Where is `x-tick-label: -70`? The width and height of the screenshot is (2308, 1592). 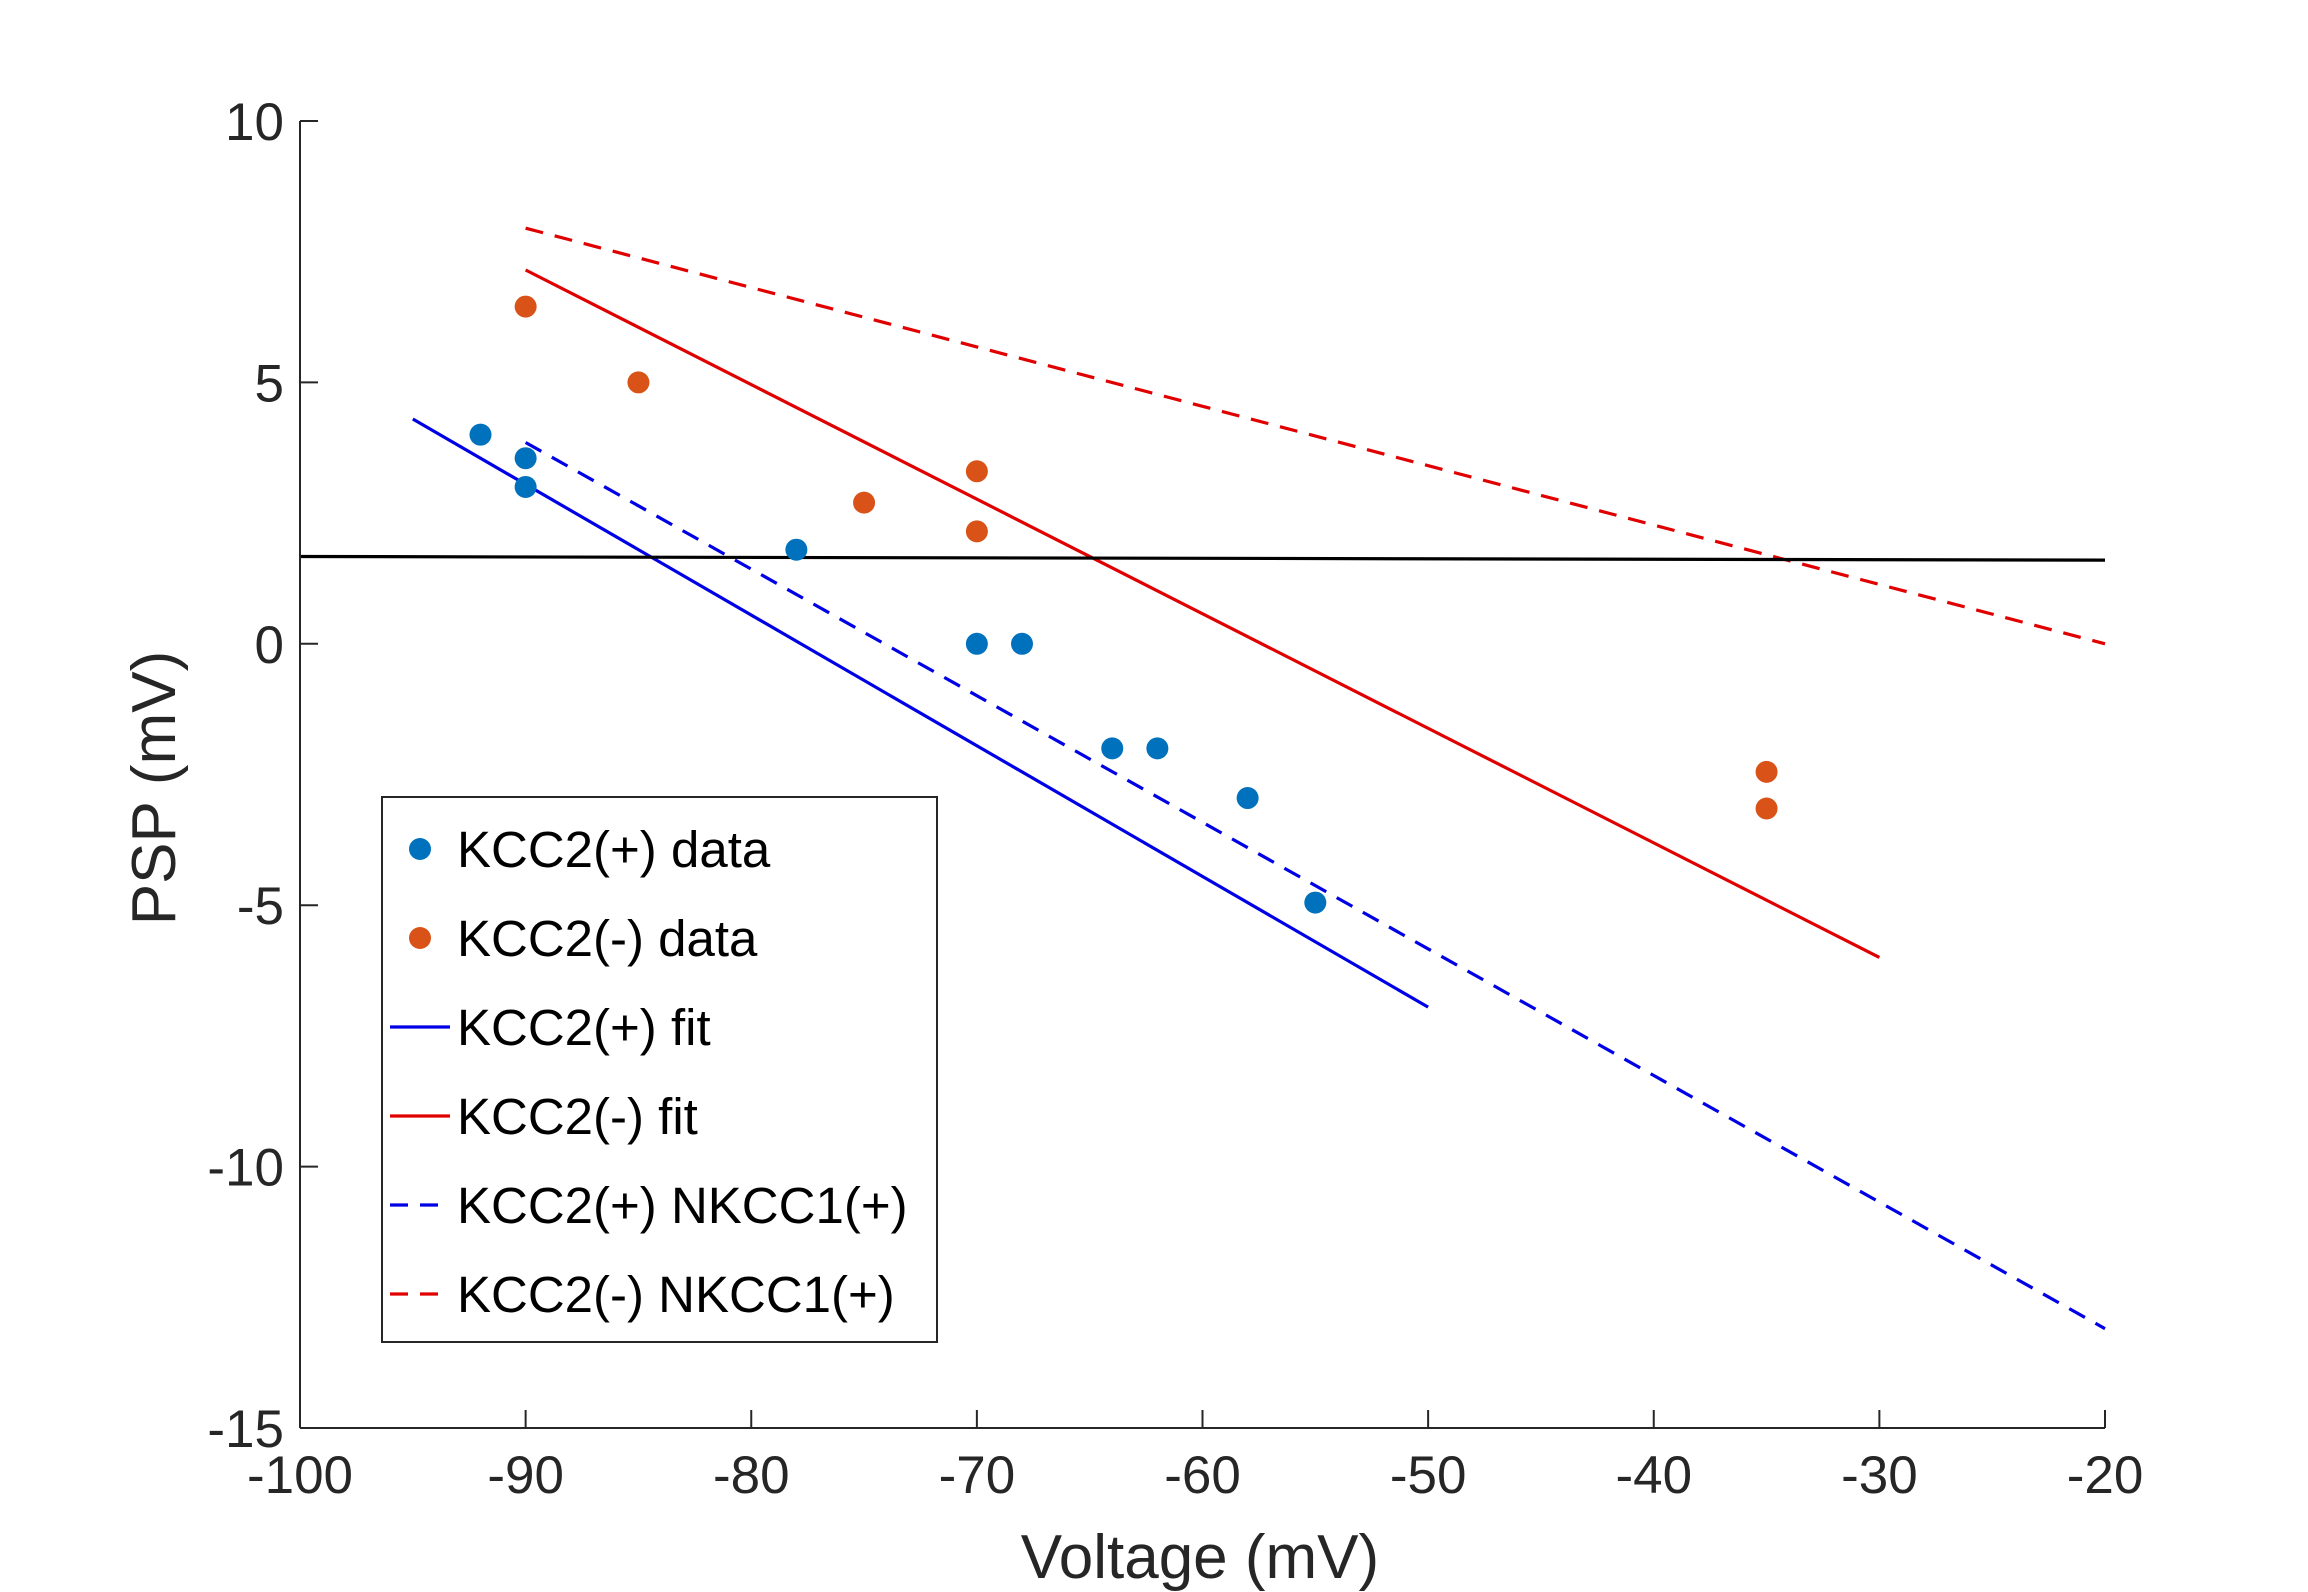 x-tick-label: -70 is located at coordinates (977, 1475).